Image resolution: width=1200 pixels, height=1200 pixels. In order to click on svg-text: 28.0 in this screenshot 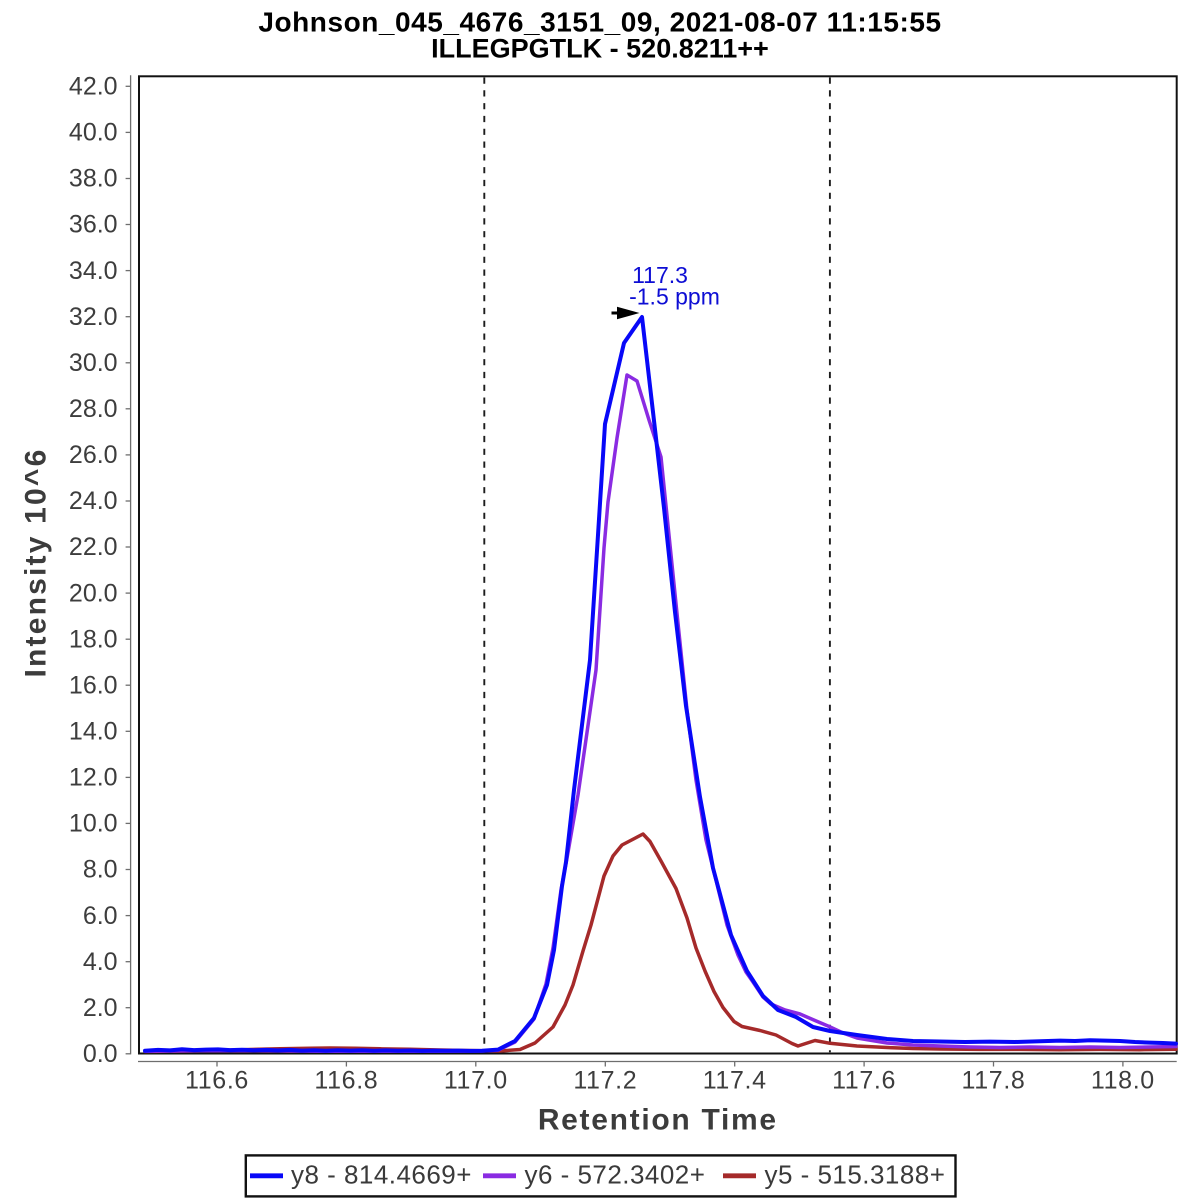, I will do `click(93, 409)`.